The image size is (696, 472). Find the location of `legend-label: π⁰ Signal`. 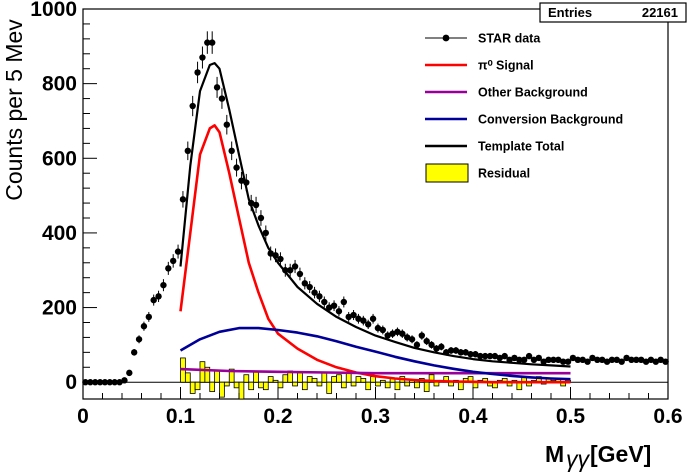

legend-label: π⁰ Signal is located at coordinates (506, 66).